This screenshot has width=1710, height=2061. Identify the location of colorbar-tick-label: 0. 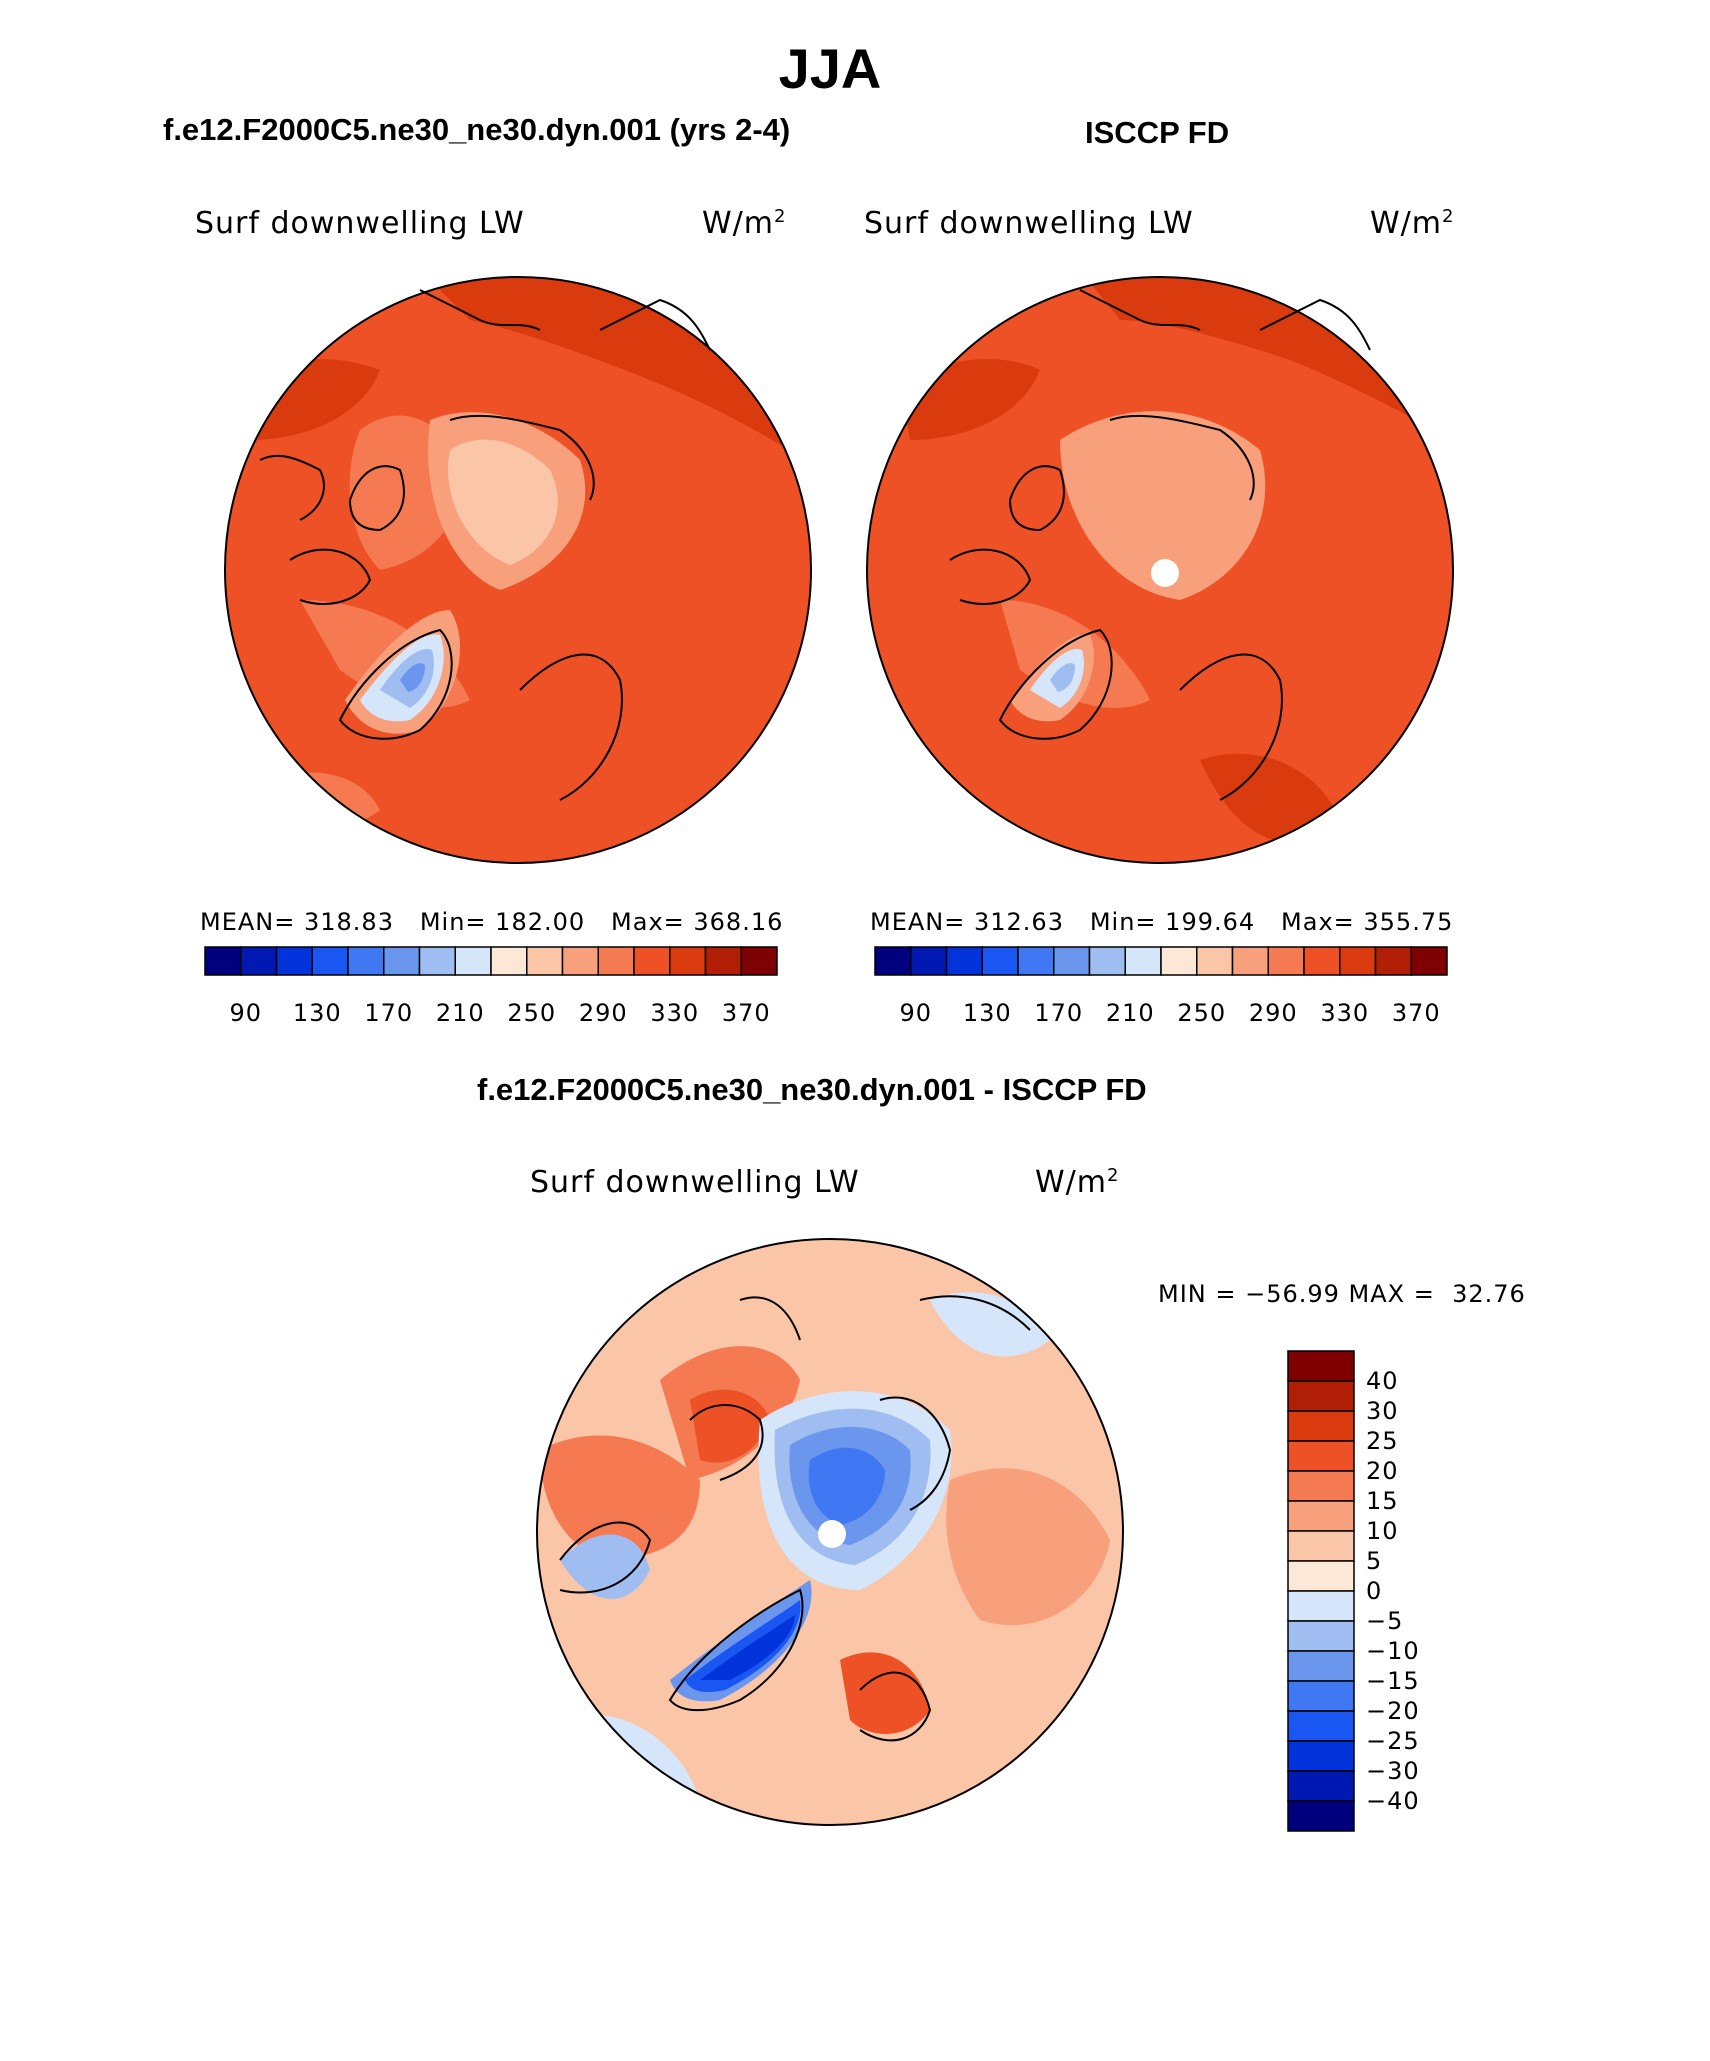
(1374, 1591).